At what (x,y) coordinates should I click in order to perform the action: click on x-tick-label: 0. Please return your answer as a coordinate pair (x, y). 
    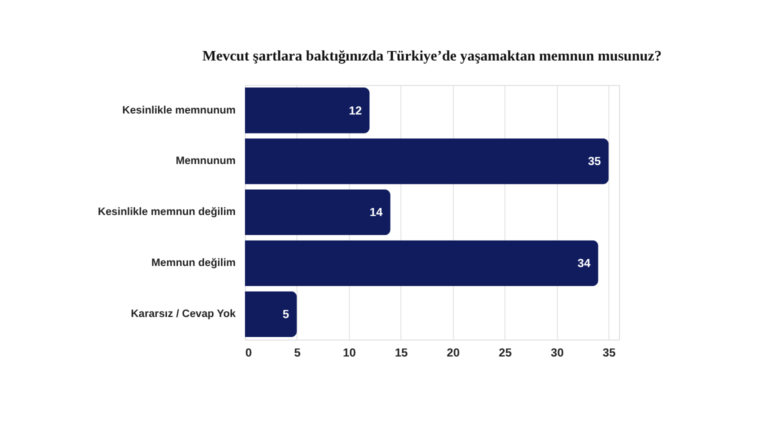
    Looking at the image, I should click on (248, 353).